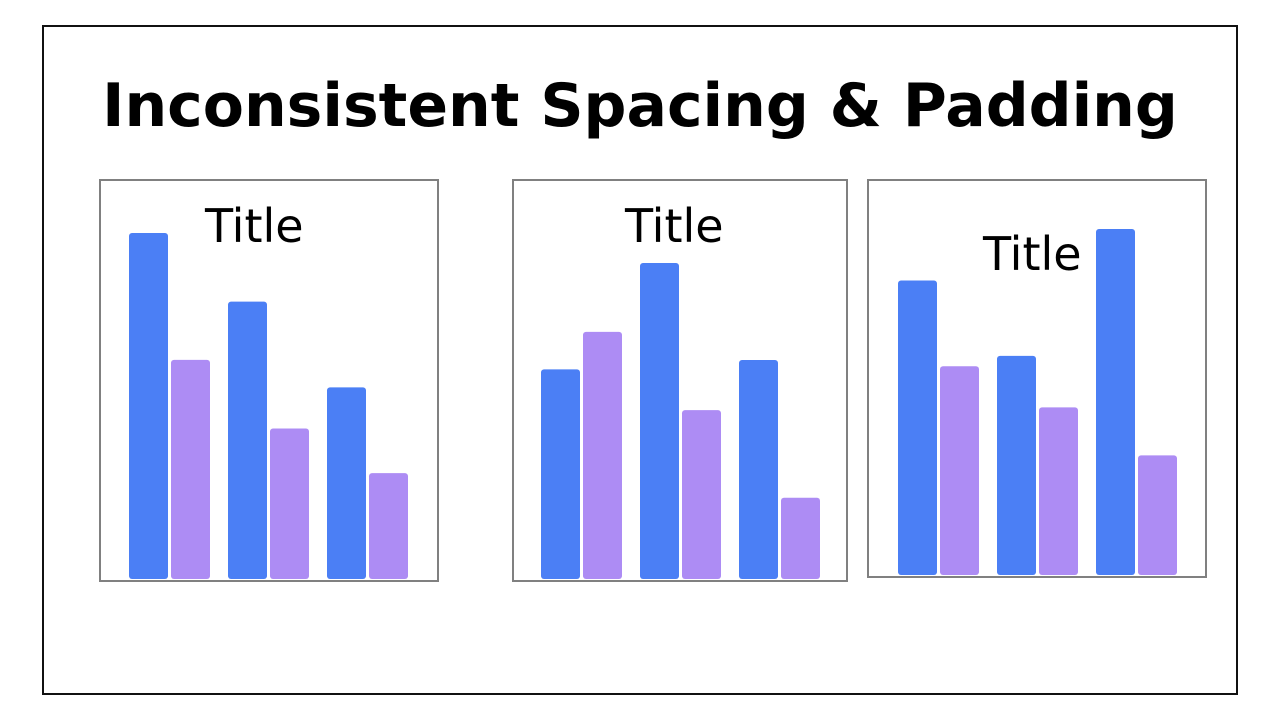 The width and height of the screenshot is (1280, 720). Describe the element at coordinates (640, 106) in the screenshot. I see `slide-heading: Inconsistent Spacing & Padding` at that location.